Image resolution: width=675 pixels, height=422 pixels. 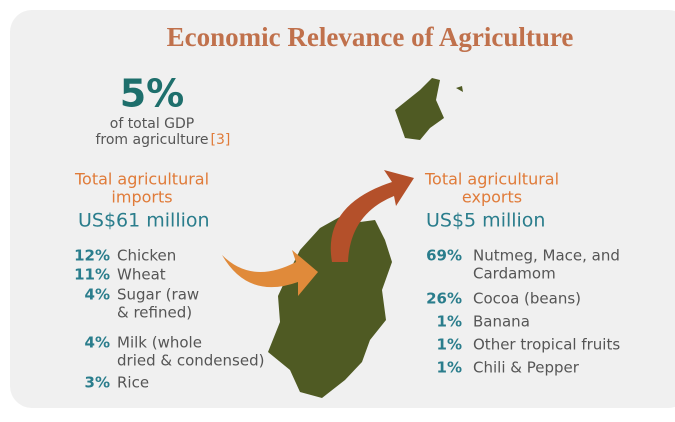 What do you see at coordinates (141, 179) in the screenshot?
I see `imports-label: Total agricultural` at bounding box center [141, 179].